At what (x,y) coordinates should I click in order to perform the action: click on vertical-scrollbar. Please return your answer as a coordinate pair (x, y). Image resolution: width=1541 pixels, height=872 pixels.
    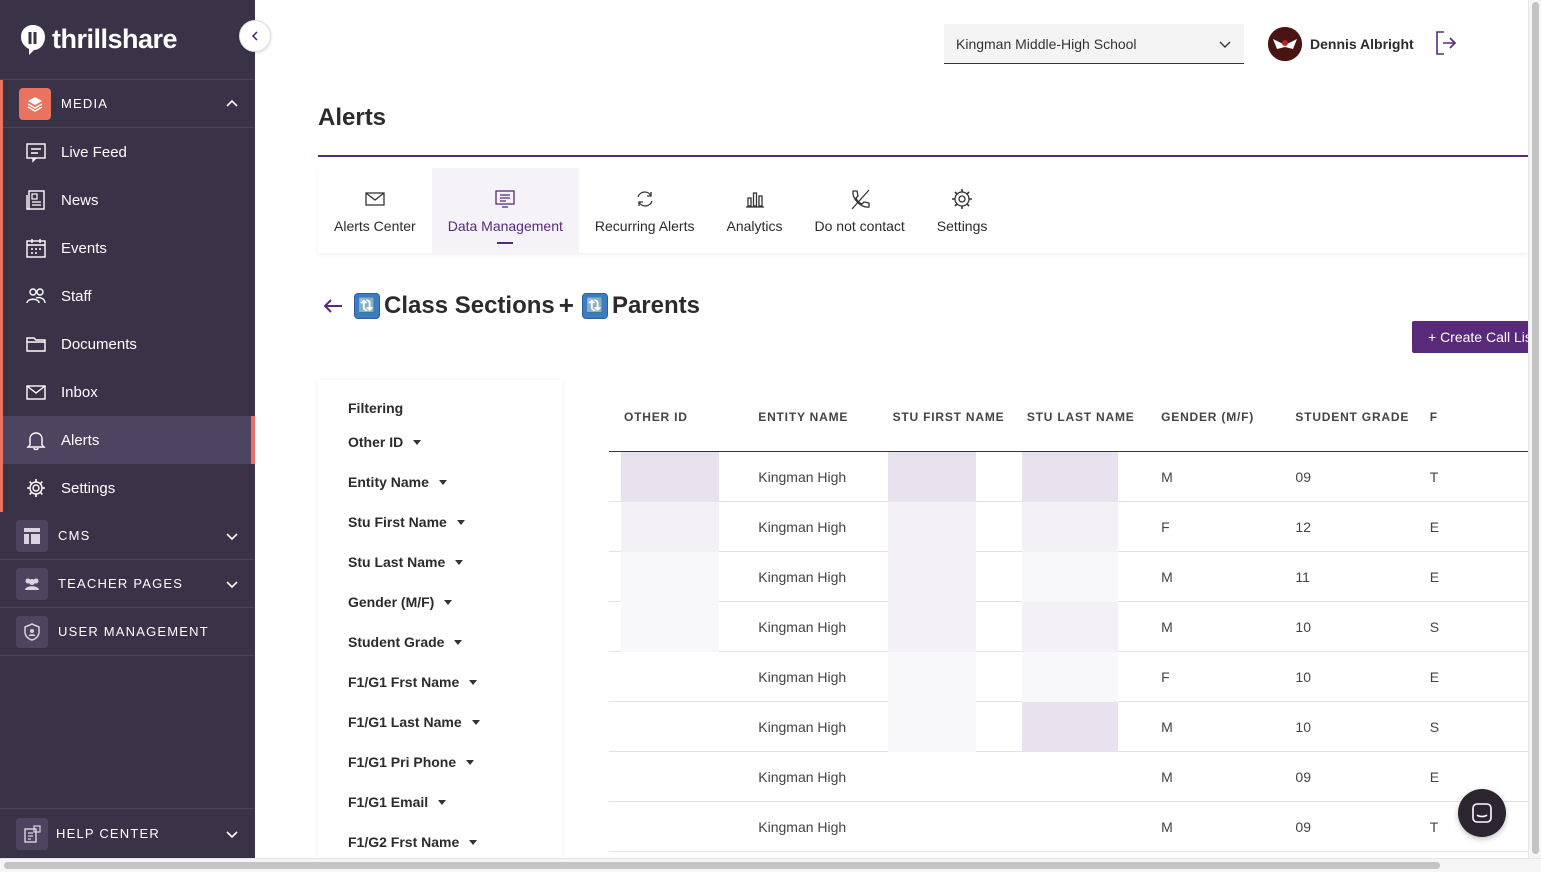
    Looking at the image, I should click on (1534, 429).